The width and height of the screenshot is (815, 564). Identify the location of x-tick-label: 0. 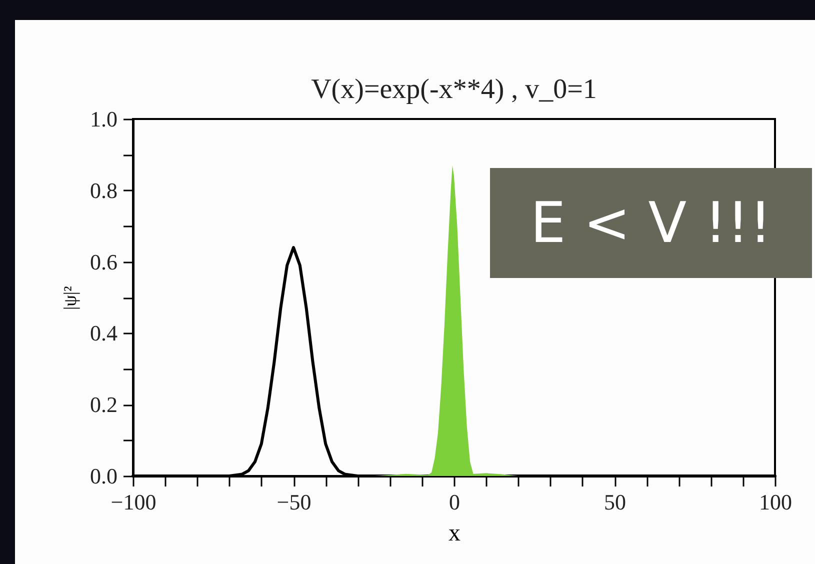
(454, 502).